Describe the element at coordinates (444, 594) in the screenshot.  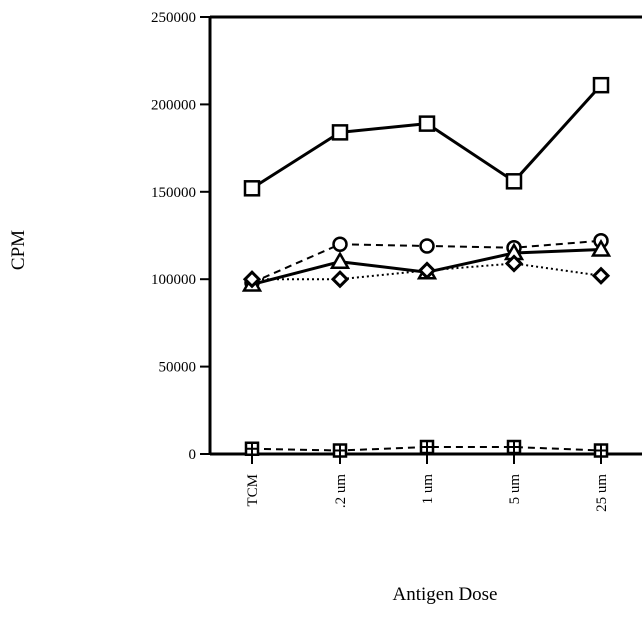
I see `x-axis-label: Antigen Dose` at that location.